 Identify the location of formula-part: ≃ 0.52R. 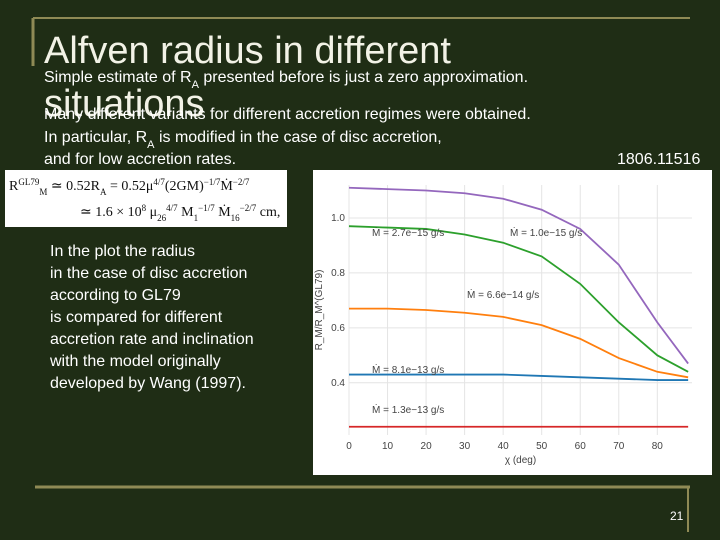
(73, 186).